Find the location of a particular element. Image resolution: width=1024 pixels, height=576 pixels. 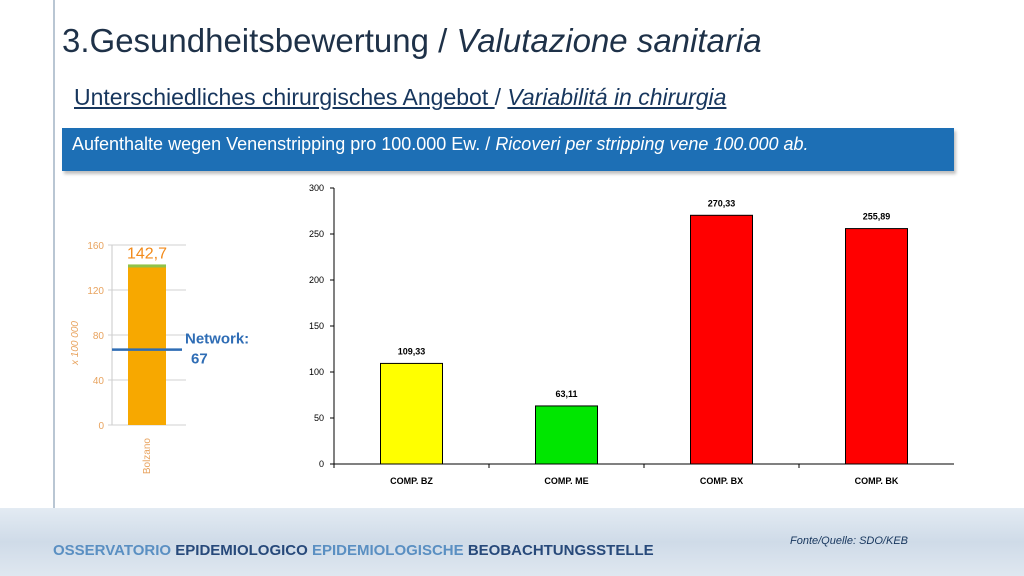

y-tick-label-6: 300 is located at coordinates (316, 188).